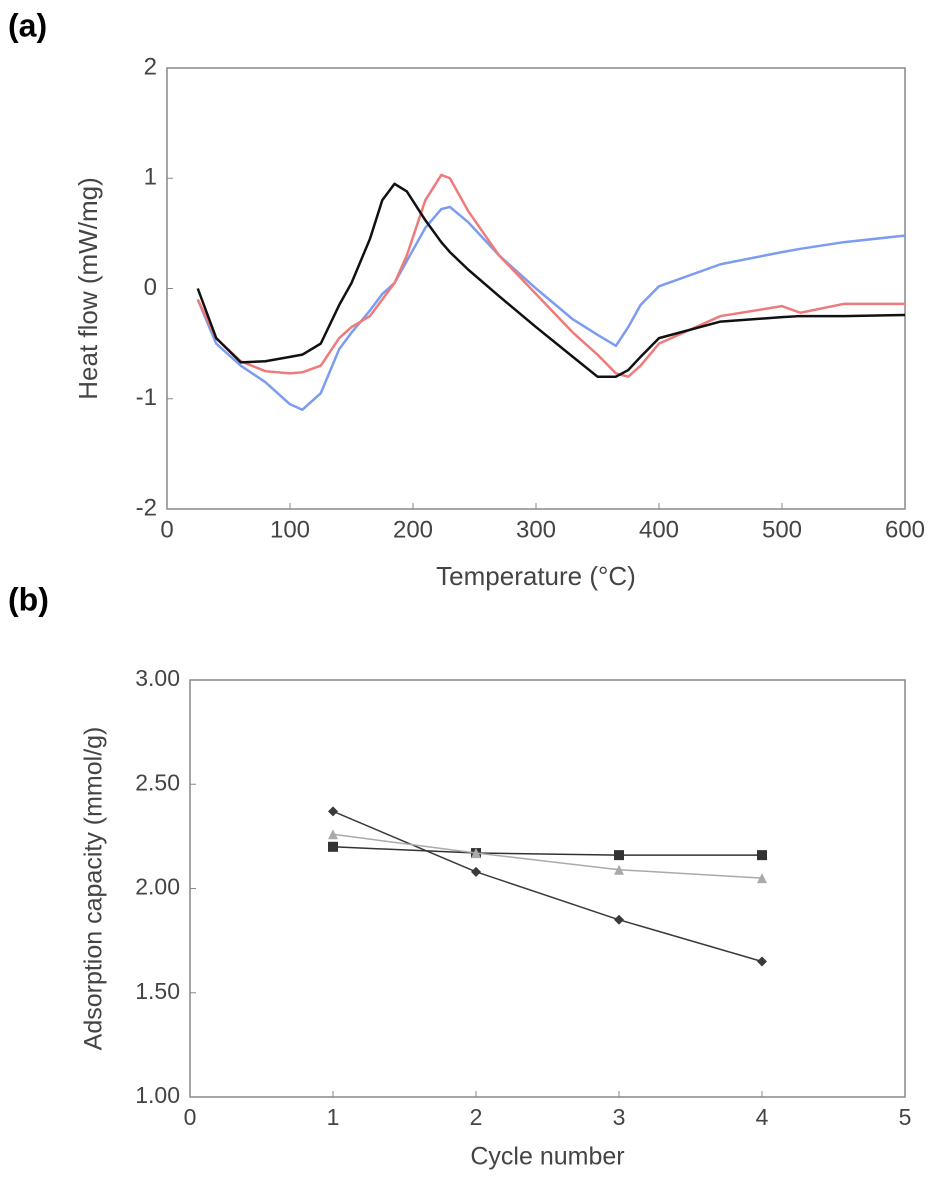 Image resolution: width=938 pixels, height=1188 pixels. I want to click on x-tick-label: 3, so click(619, 1117).